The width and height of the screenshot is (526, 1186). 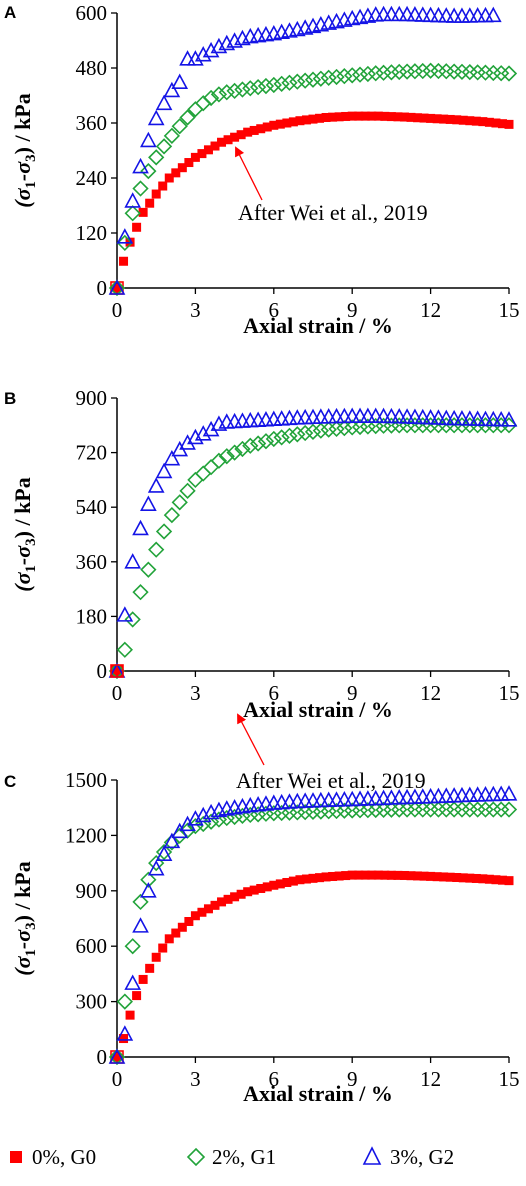 I want to click on legend-item: 2%, G1, so click(x=231, y=1157).